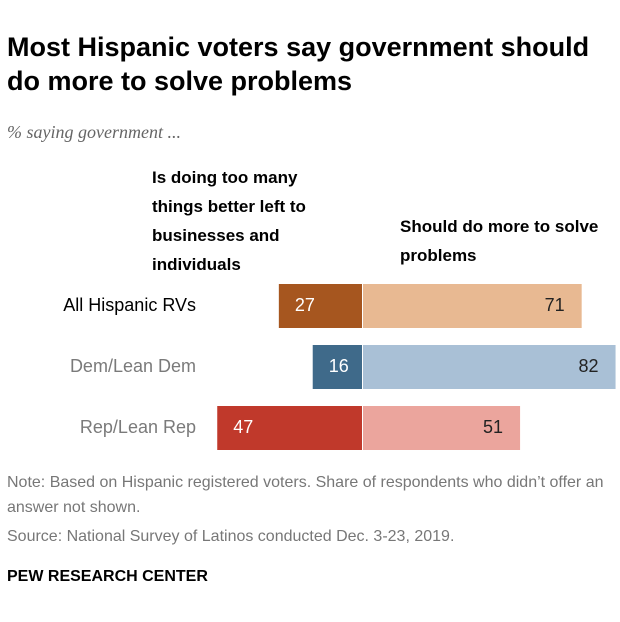  Describe the element at coordinates (305, 305) in the screenshot. I see `value-label: 27` at that location.